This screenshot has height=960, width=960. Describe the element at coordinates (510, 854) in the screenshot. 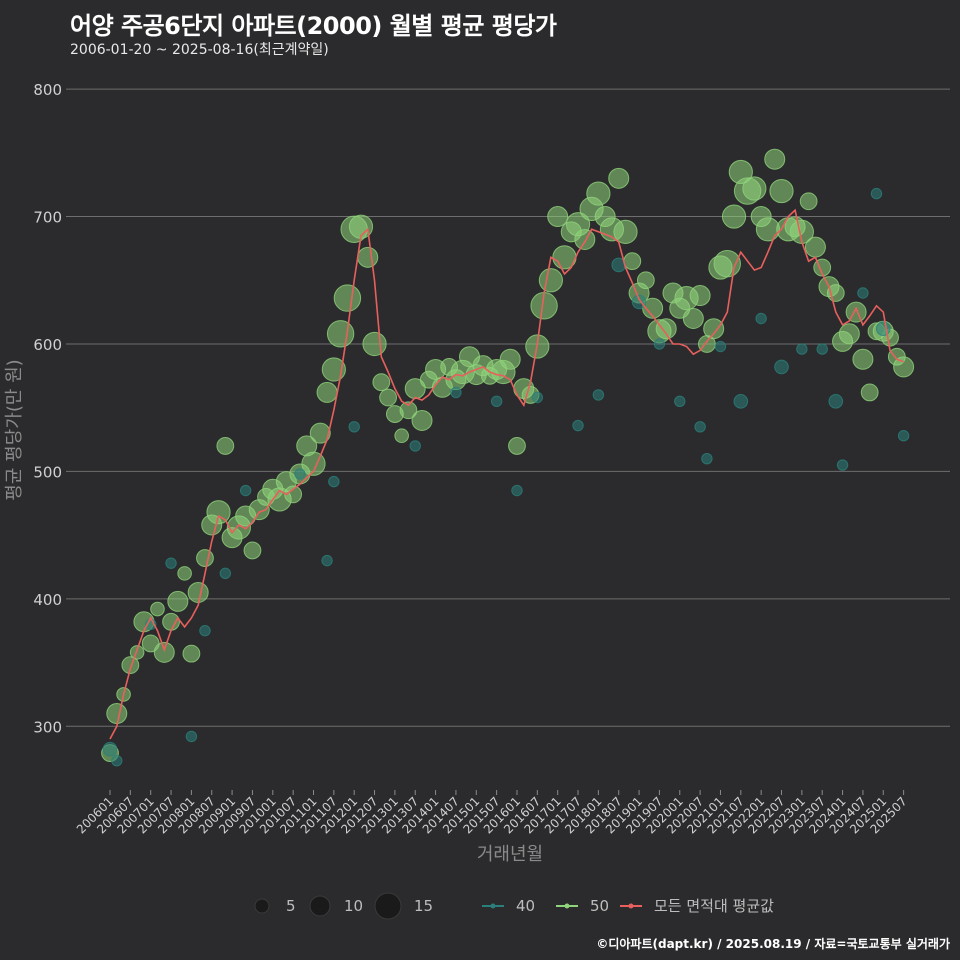

I see `x-axis-label: 거래년월` at that location.